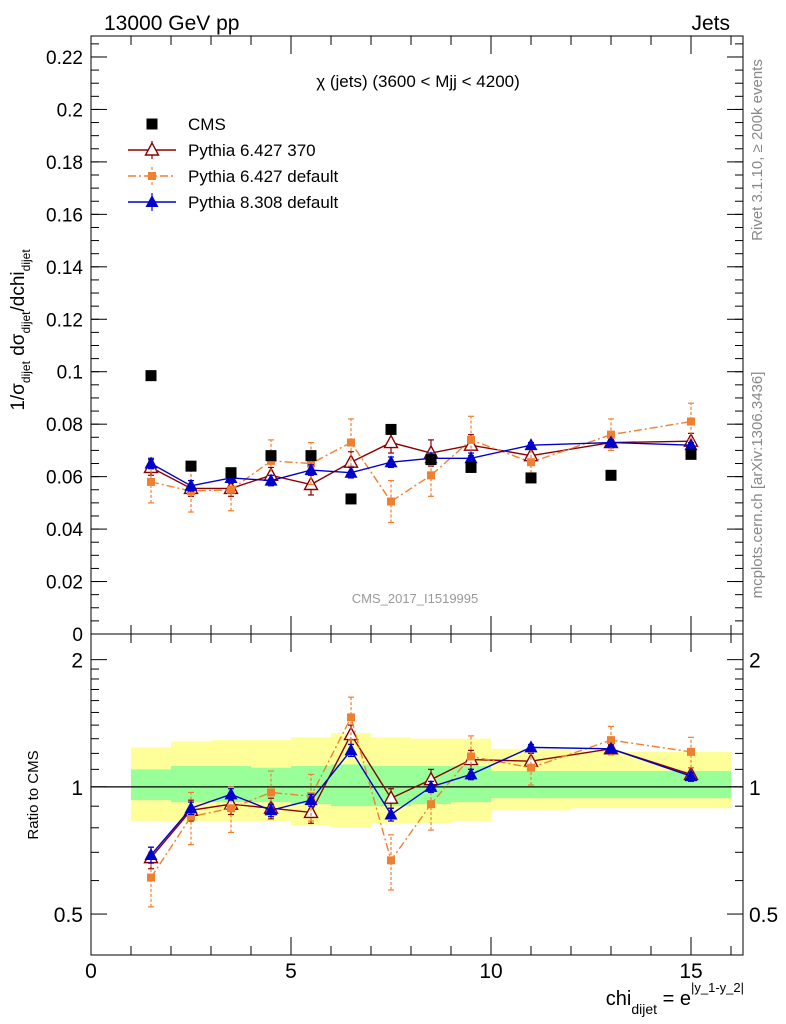 The image size is (786, 1024). What do you see at coordinates (171, 23) in the screenshot?
I see `energy-title: 13000 GeV pp` at bounding box center [171, 23].